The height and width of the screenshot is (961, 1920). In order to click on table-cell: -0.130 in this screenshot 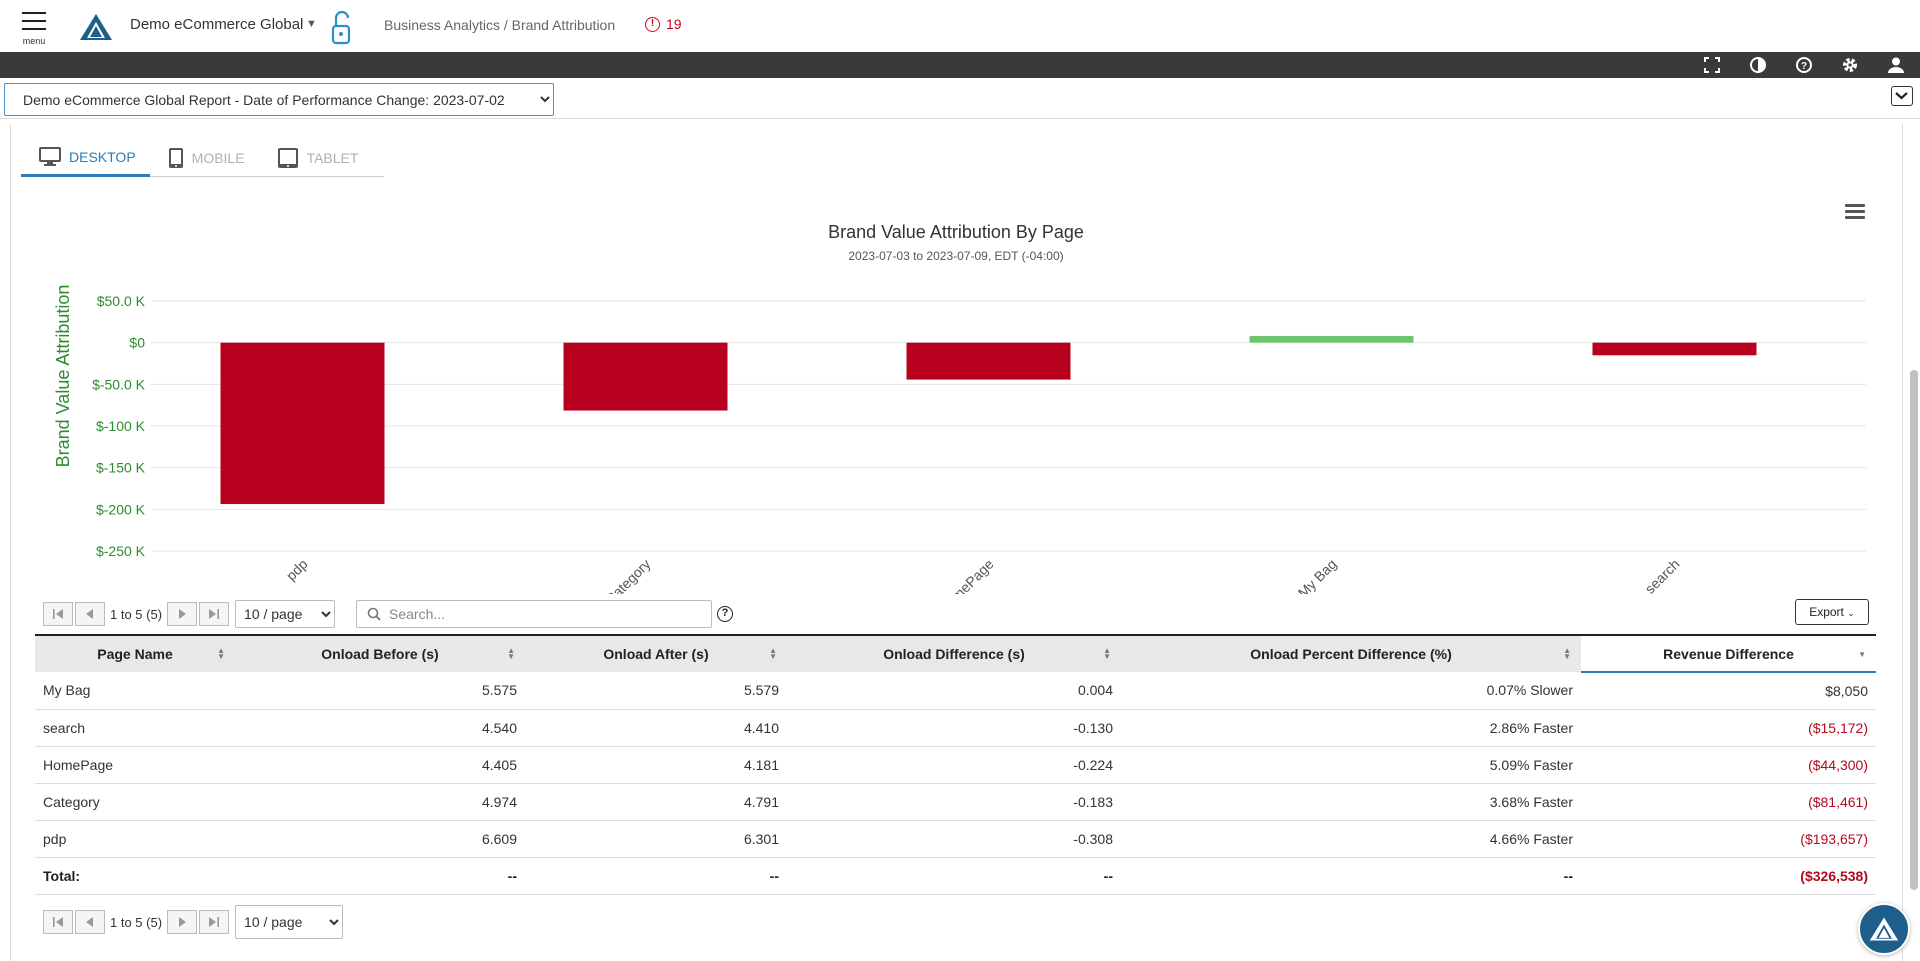, I will do `click(954, 728)`.